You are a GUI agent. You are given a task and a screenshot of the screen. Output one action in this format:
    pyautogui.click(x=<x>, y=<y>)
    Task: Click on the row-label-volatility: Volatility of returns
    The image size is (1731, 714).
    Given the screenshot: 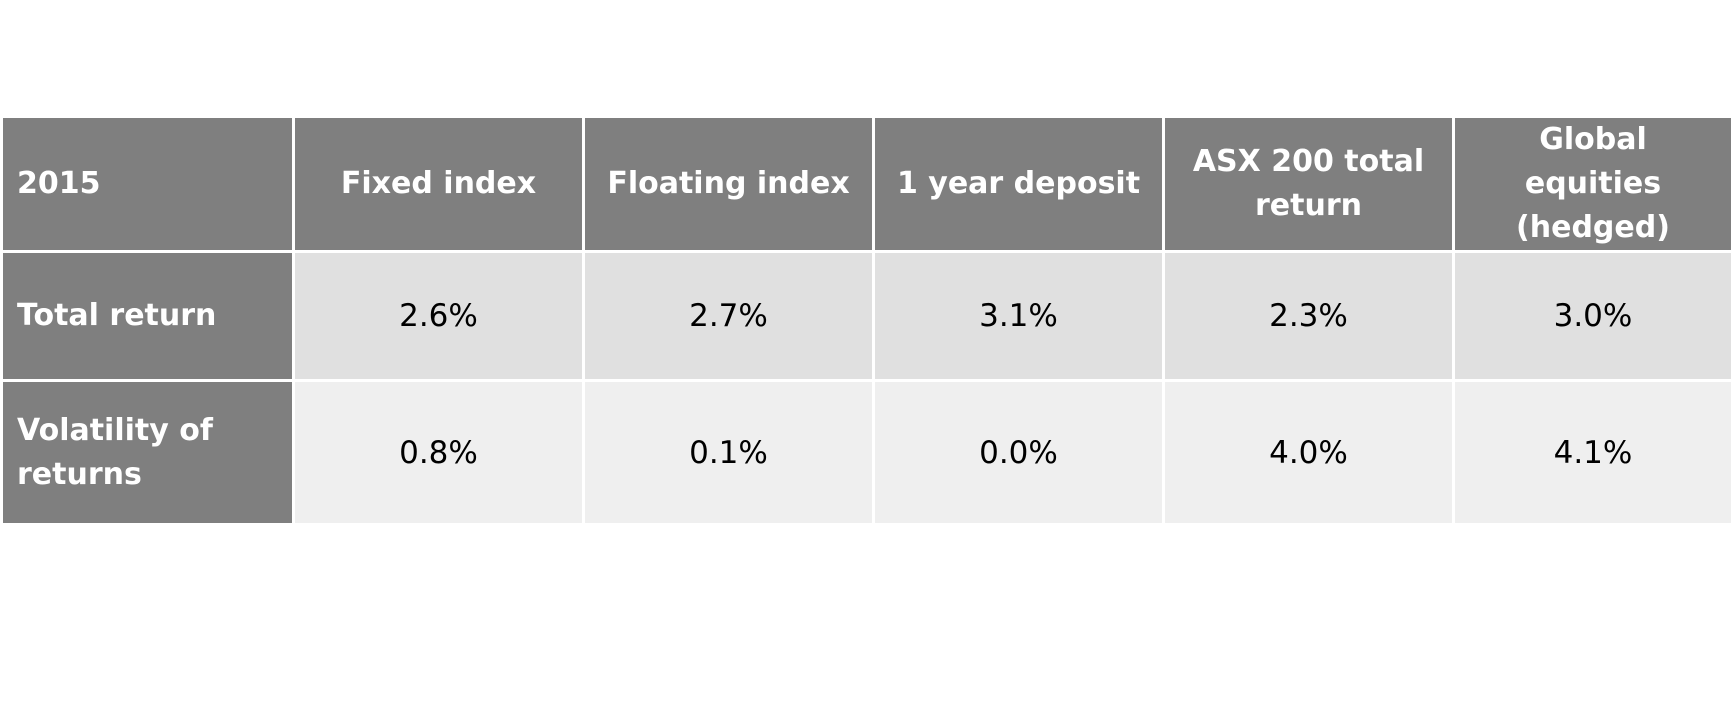 What is the action you would take?
    pyautogui.click(x=147, y=452)
    